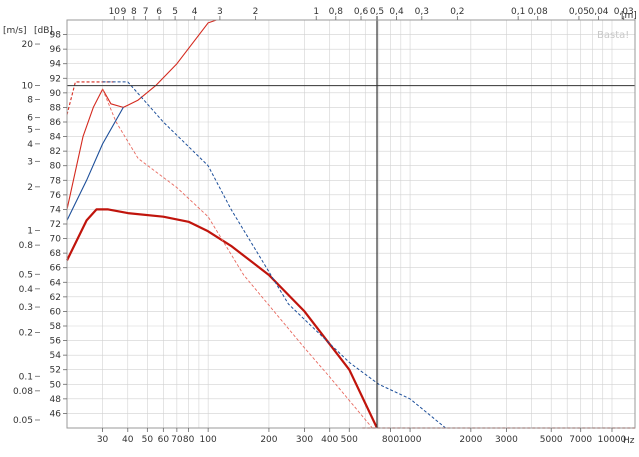 The height and width of the screenshot is (457, 639). What do you see at coordinates (30, 162) in the screenshot?
I see `y2-tick-label: 3` at bounding box center [30, 162].